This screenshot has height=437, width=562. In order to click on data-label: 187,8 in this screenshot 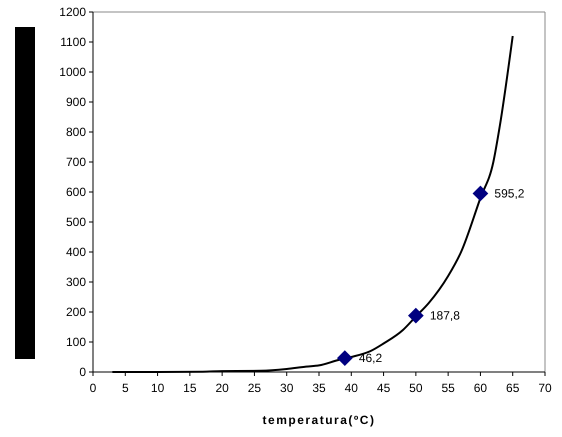, I will do `click(445, 315)`.